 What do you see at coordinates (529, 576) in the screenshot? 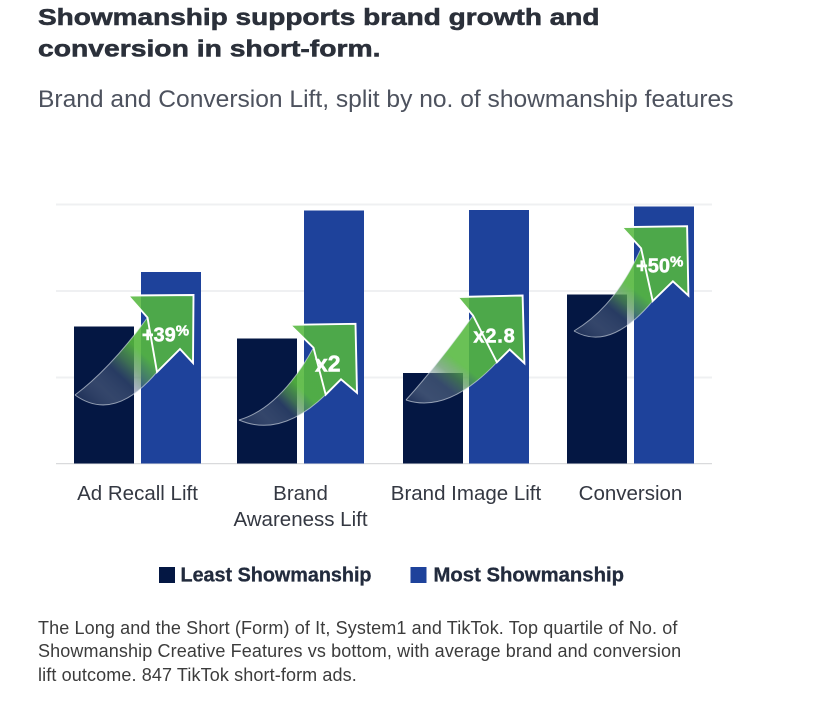
I see `svg-text: Most Showmanship` at bounding box center [529, 576].